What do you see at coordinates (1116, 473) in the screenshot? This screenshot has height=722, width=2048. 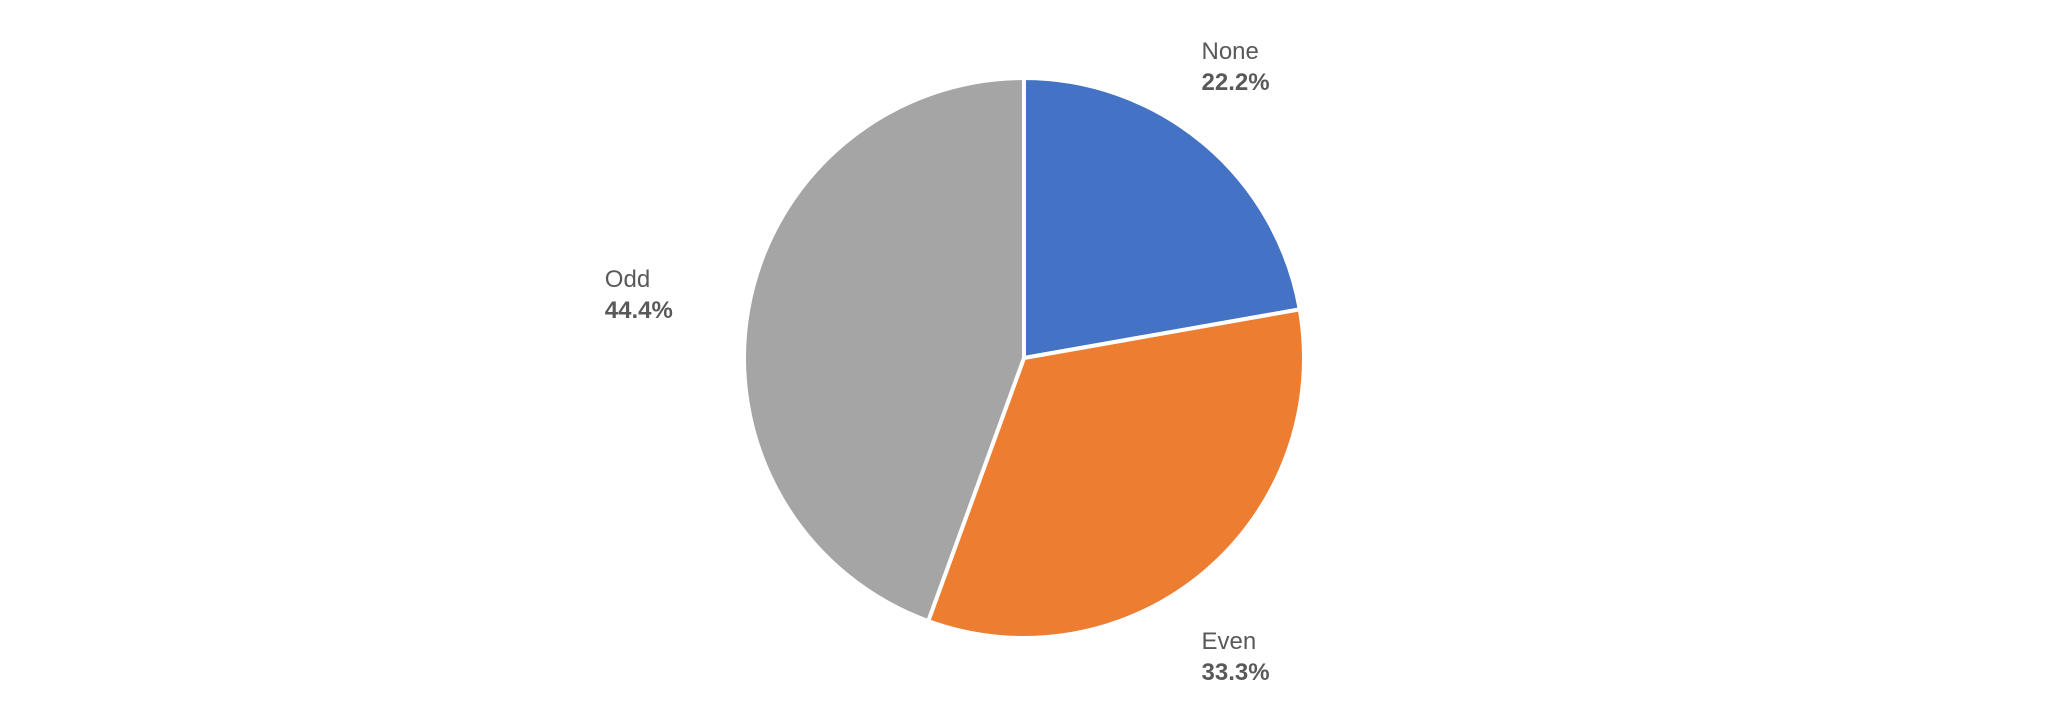 I see `pie-slice-even` at bounding box center [1116, 473].